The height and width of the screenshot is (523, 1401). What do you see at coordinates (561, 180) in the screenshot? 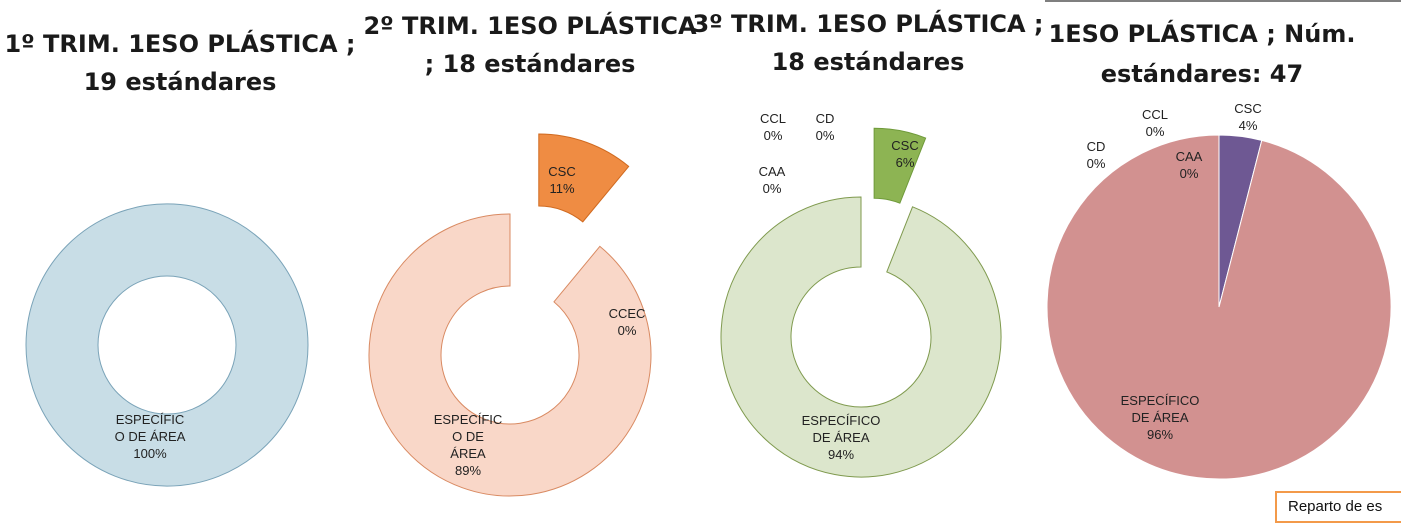
I see `chart-2-label-csc: CSC 11%` at bounding box center [561, 180].